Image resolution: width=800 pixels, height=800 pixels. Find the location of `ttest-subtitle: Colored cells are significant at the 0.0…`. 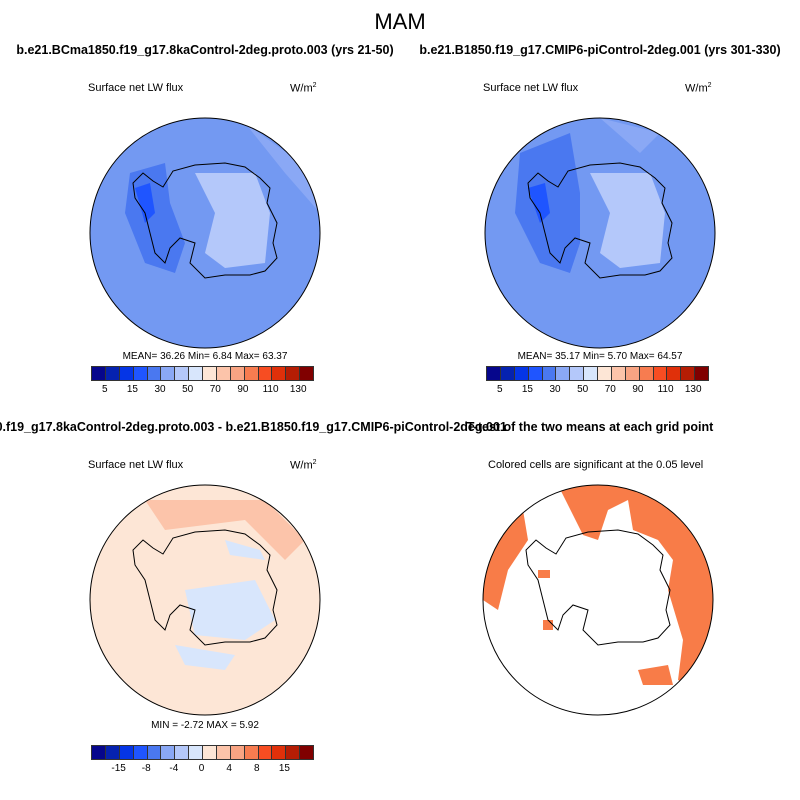

ttest-subtitle: Colored cells are significant at the 0.0… is located at coordinates (596, 465).